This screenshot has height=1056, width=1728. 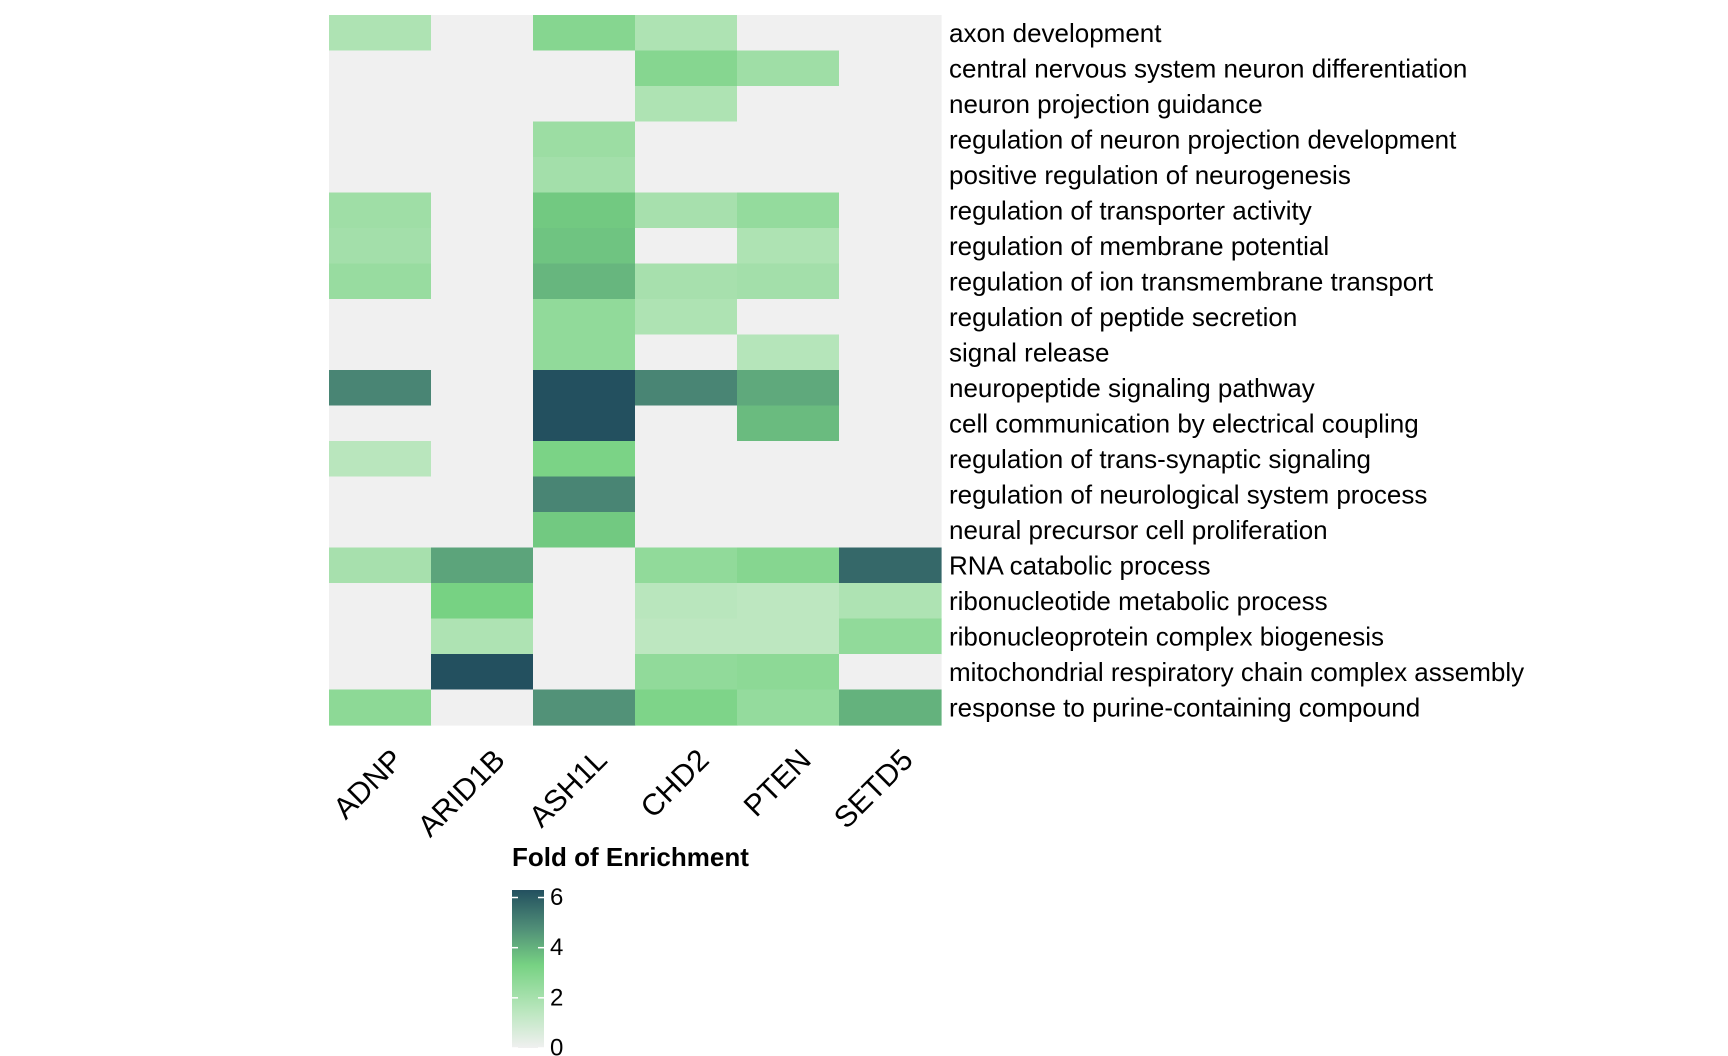 What do you see at coordinates (528, 969) in the screenshot?
I see `legend-color-bar` at bounding box center [528, 969].